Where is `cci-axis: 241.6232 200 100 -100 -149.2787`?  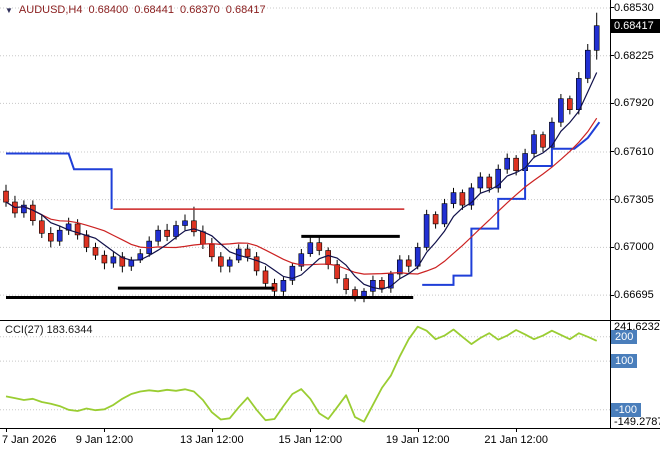 cci-axis: 241.6232 200 100 -100 -149.2787 is located at coordinates (635, 374).